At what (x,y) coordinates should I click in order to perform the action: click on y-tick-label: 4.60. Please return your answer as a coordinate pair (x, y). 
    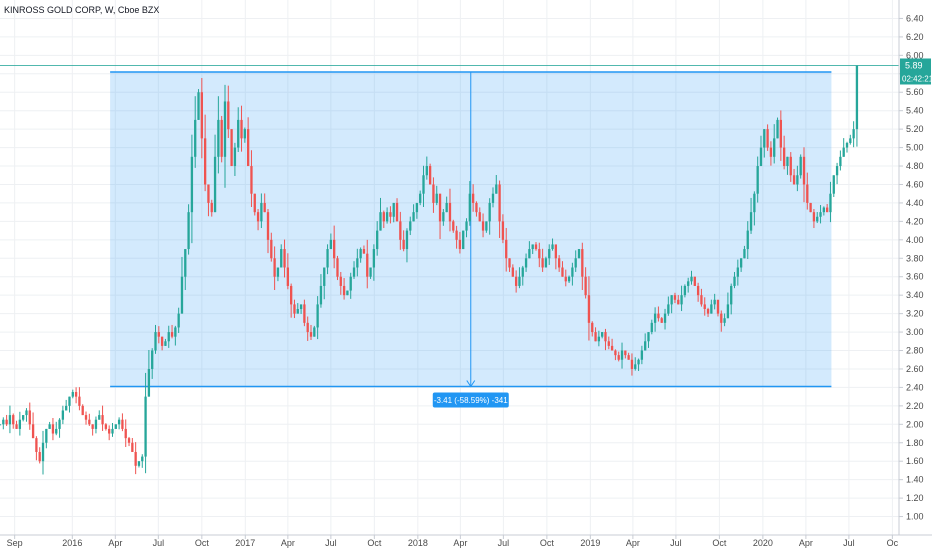
    Looking at the image, I should click on (915, 184).